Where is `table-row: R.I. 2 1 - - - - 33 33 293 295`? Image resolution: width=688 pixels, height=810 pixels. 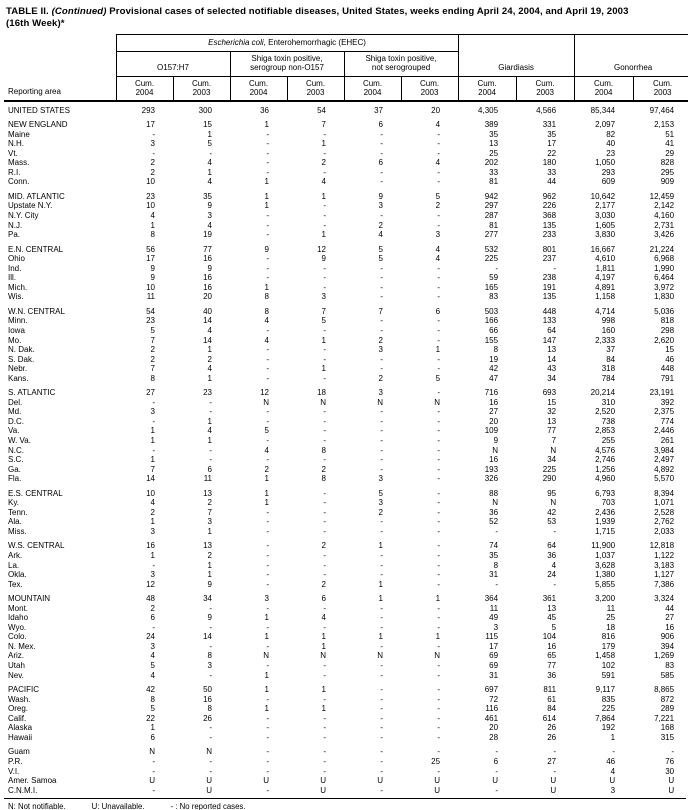
table-row: R.I. 2 1 - - - - 33 33 293 295 is located at coordinates (346, 173).